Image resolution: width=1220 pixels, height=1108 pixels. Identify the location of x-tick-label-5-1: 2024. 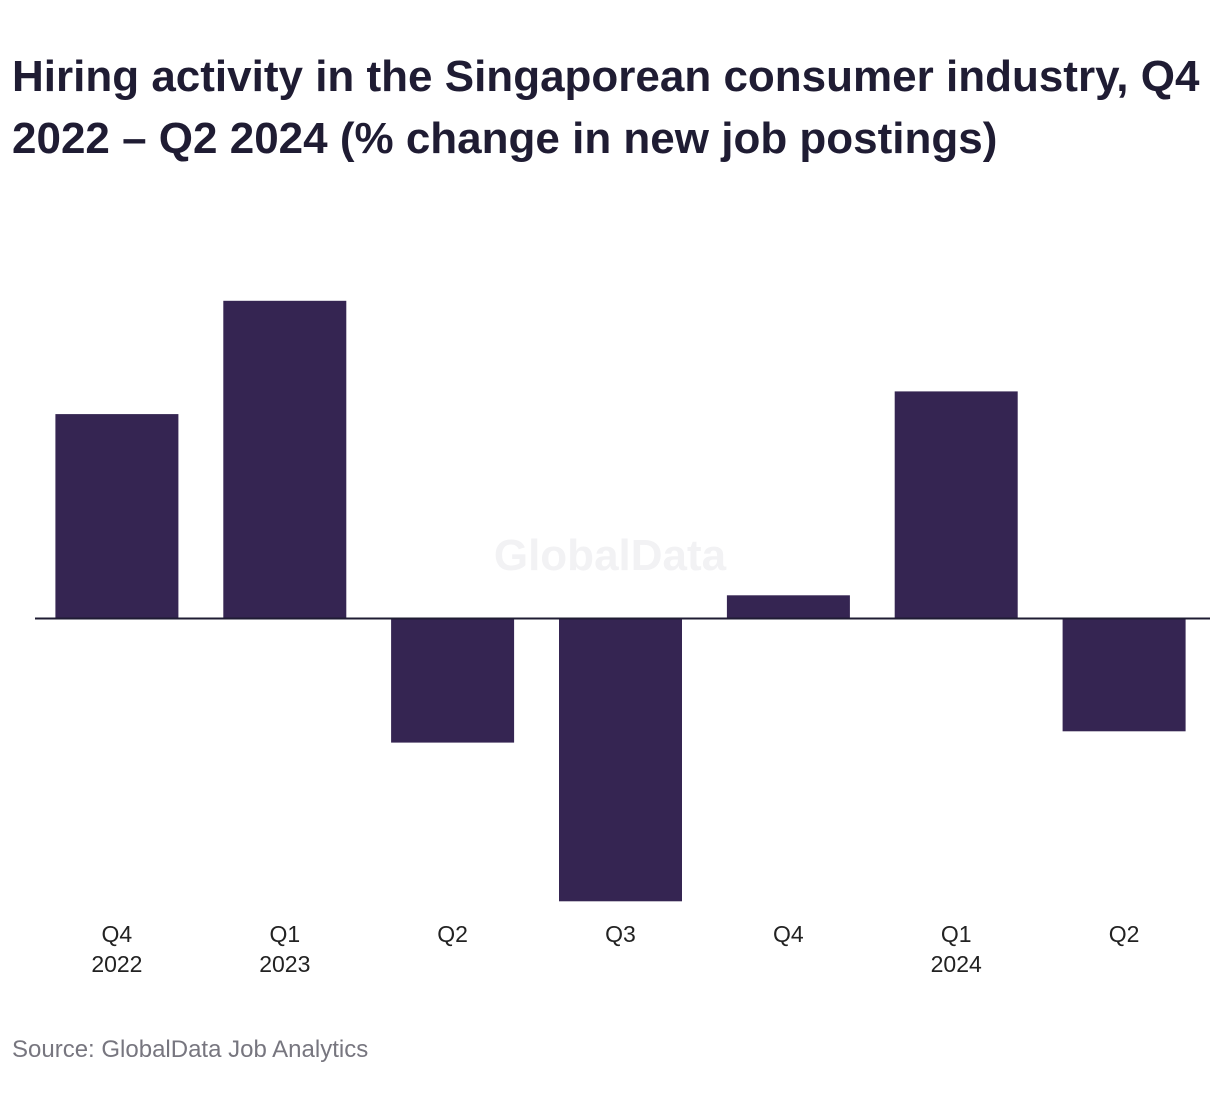
(956, 964).